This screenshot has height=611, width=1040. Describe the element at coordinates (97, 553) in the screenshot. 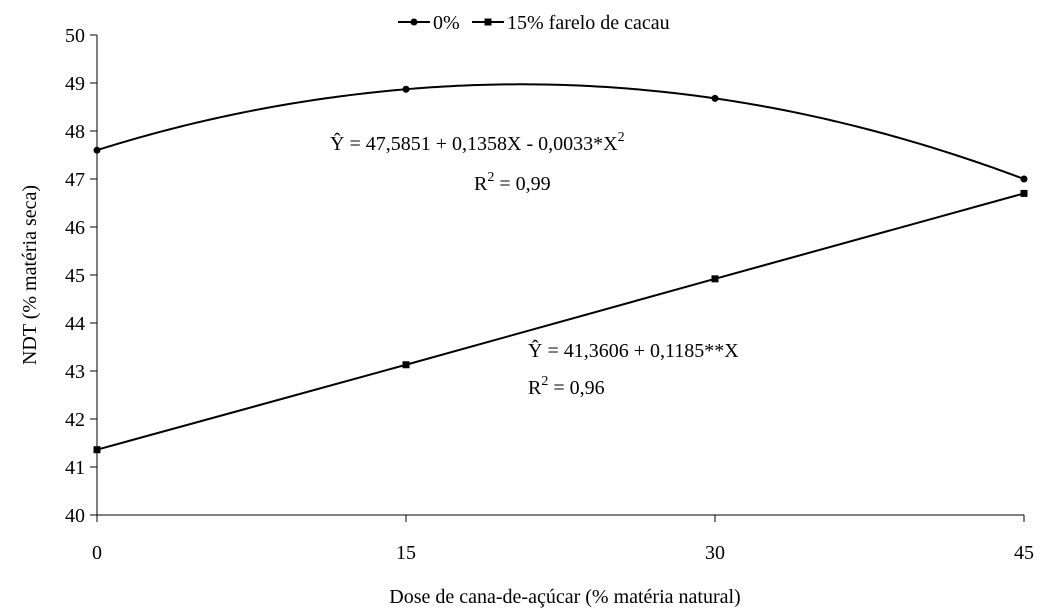

I see `x-tick-label: 0` at that location.